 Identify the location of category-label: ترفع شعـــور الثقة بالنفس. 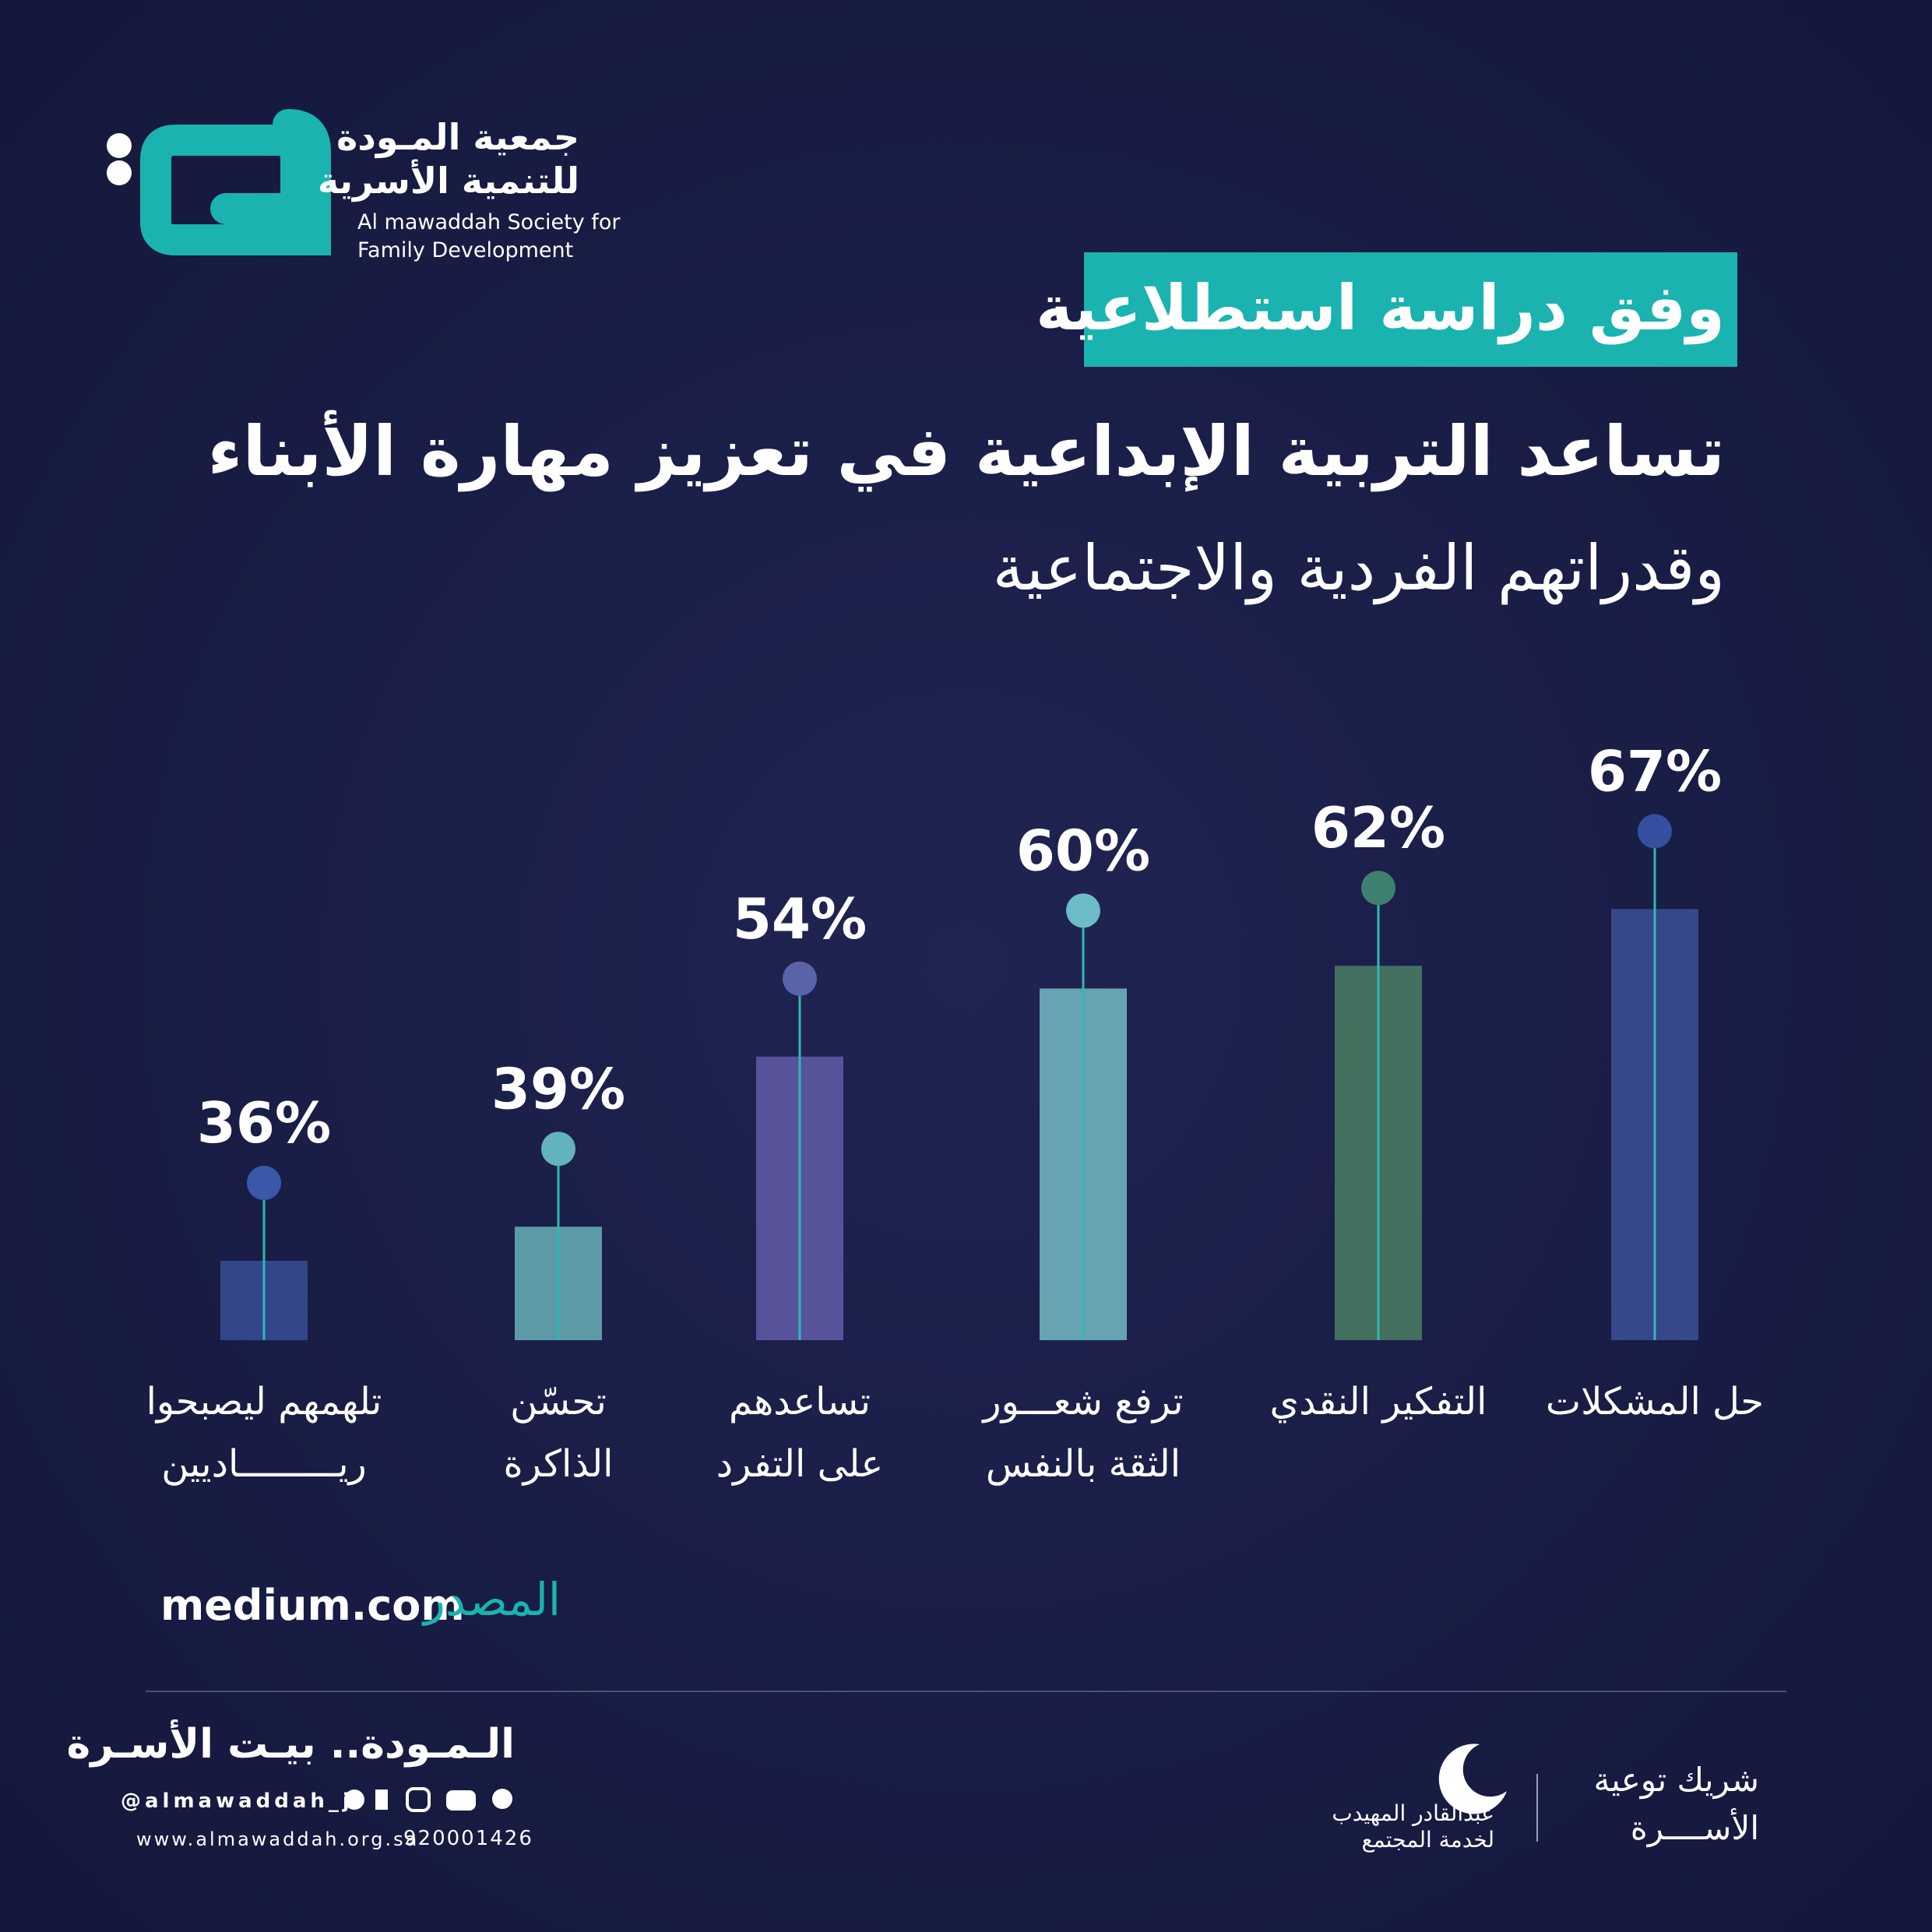
(1083, 1433).